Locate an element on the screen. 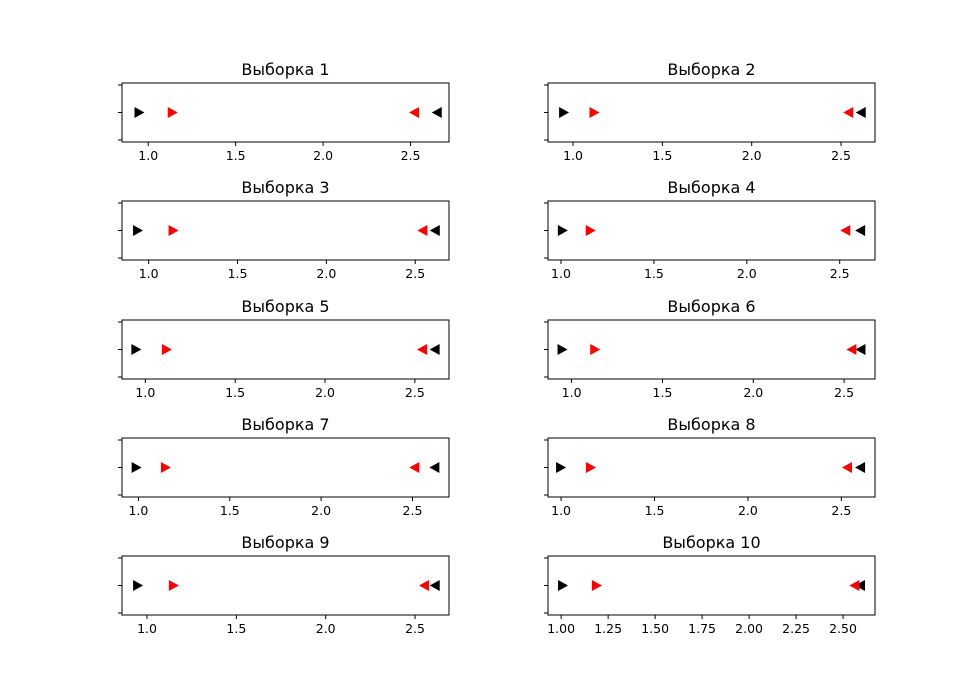 Image resolution: width=973 pixels, height=692 pixels. subplot-2: Выборка 2 1.0 1.5 2.0 2.5 is located at coordinates (710, 111).